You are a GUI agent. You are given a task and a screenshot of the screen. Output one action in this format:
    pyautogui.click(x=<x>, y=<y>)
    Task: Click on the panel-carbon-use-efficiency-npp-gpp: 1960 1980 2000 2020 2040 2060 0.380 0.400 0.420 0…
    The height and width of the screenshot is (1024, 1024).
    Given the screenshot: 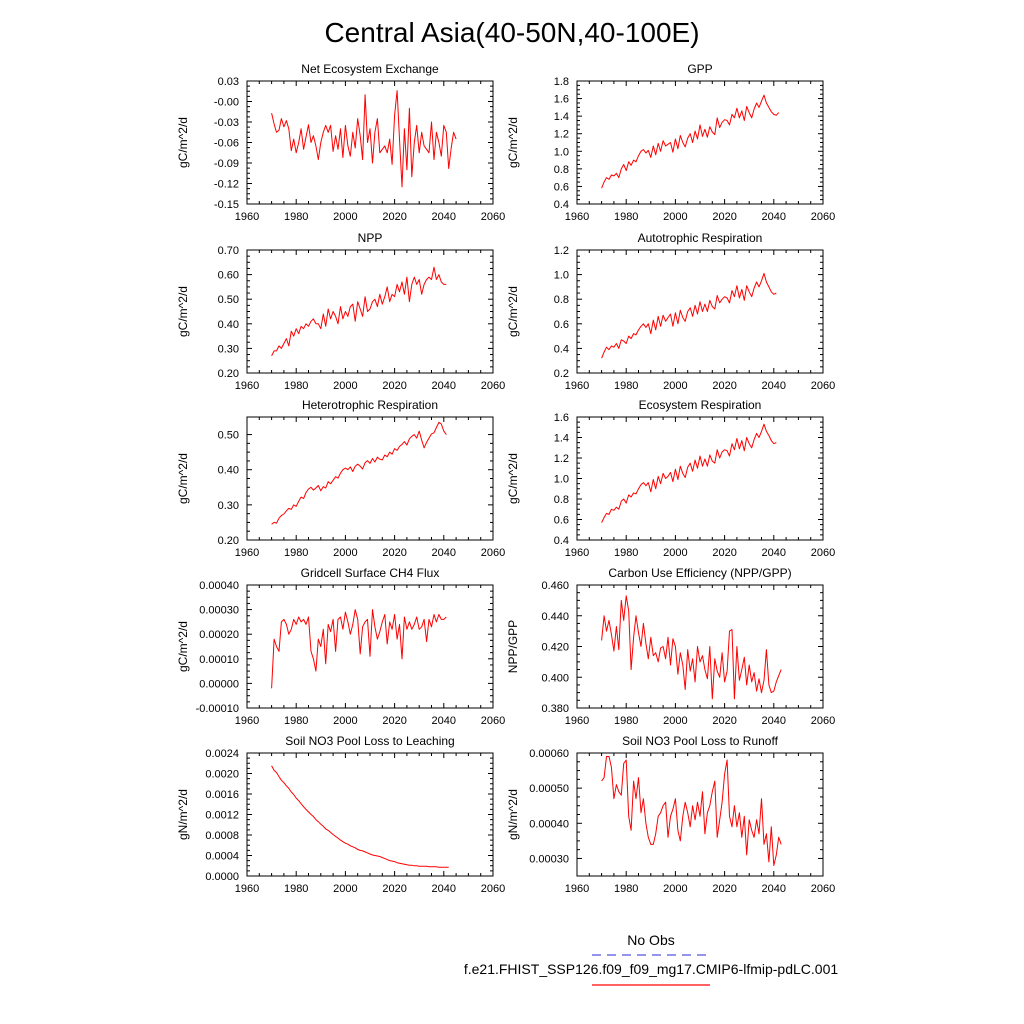 What is the action you would take?
    pyautogui.click(x=670, y=646)
    